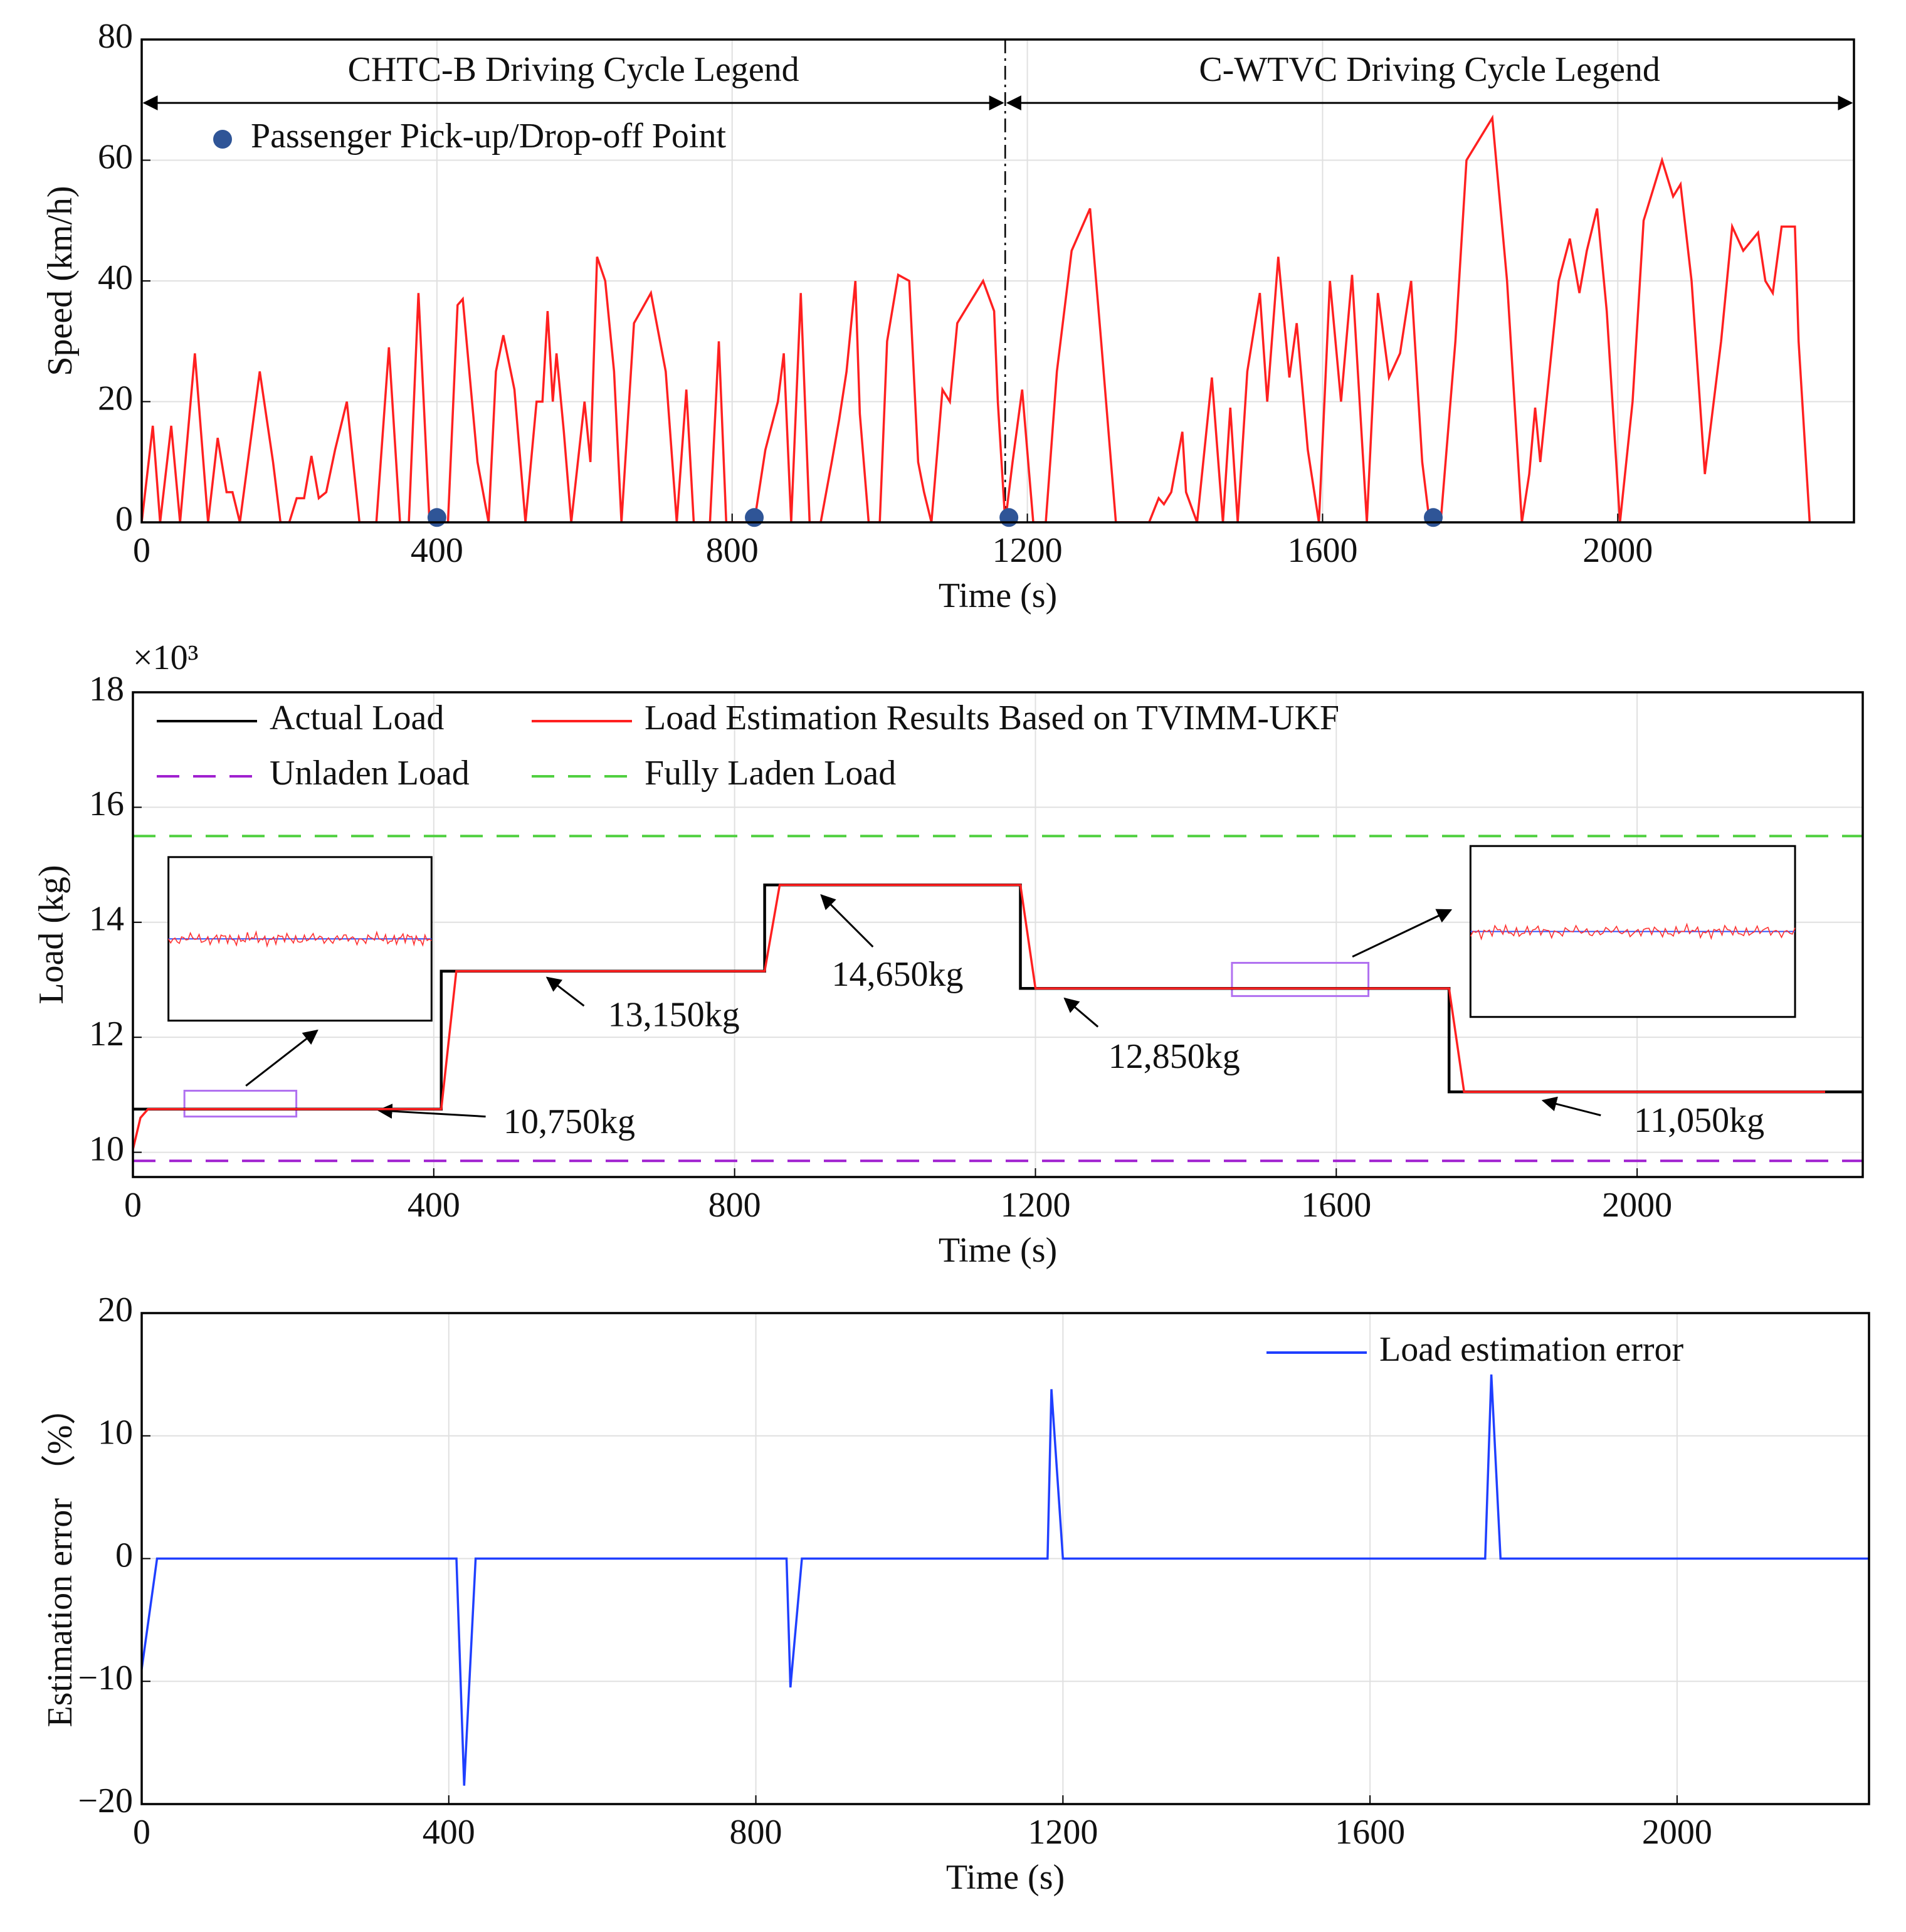 This screenshot has width=1906, height=1932. Describe the element at coordinates (370, 773) in the screenshot. I see `legend-label: Unladen Load` at that location.